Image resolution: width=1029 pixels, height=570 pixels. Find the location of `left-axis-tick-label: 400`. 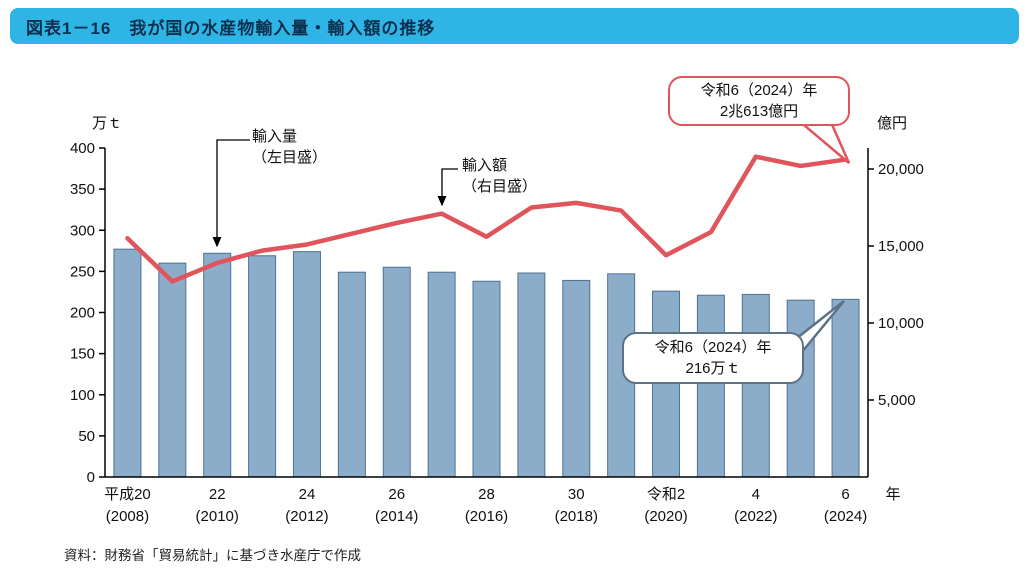

left-axis-tick-label: 400 is located at coordinates (82, 148).